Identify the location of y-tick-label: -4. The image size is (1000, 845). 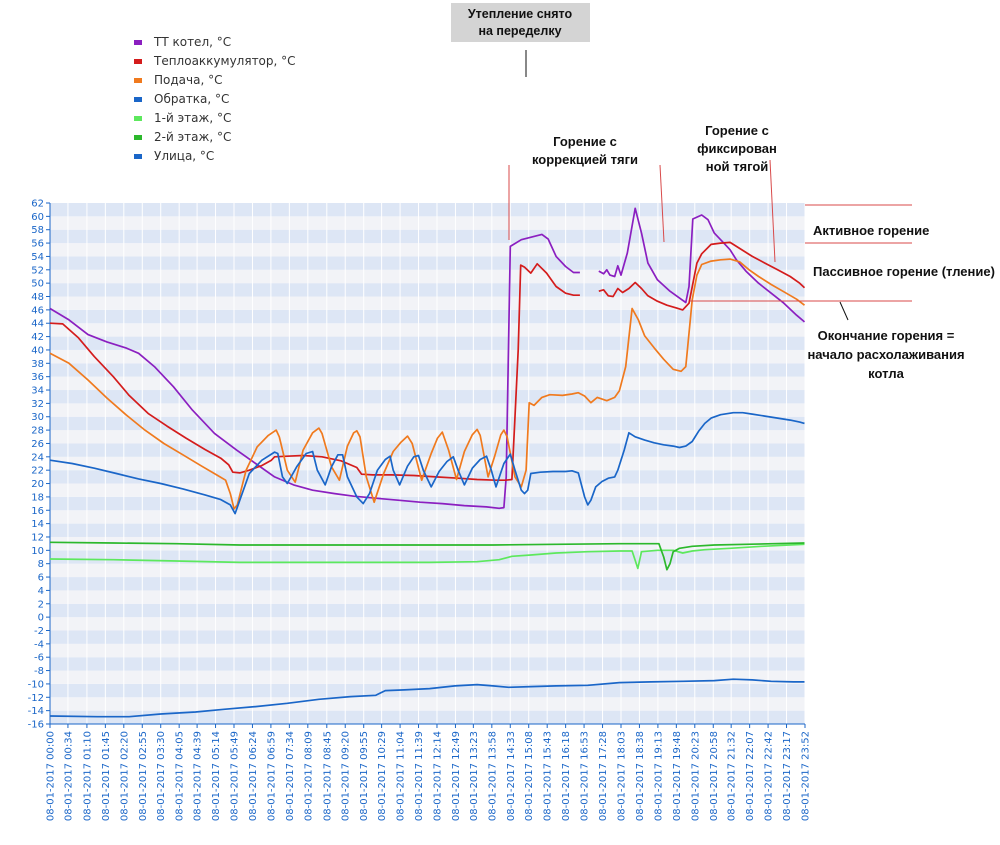
(39, 644).